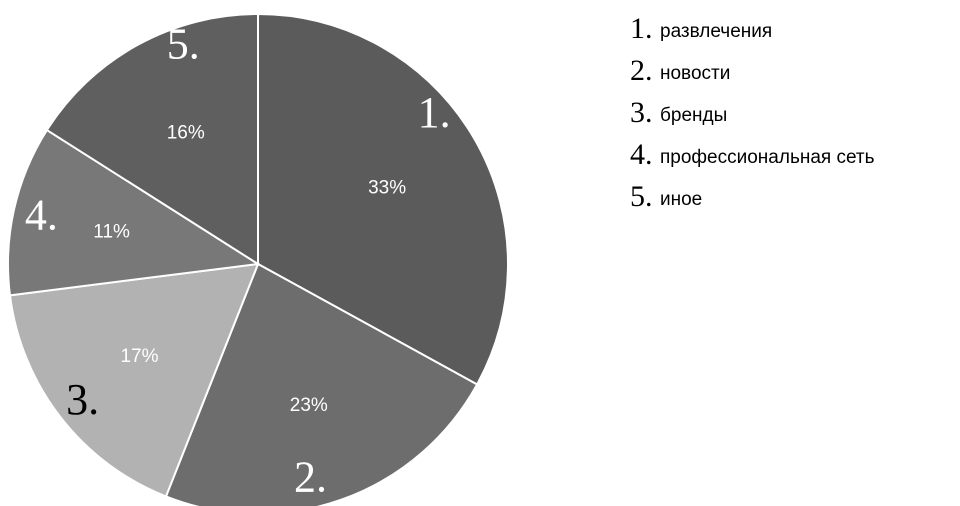 The image size is (960, 506). What do you see at coordinates (641, 70) in the screenshot?
I see `legend-item-number: 2.` at bounding box center [641, 70].